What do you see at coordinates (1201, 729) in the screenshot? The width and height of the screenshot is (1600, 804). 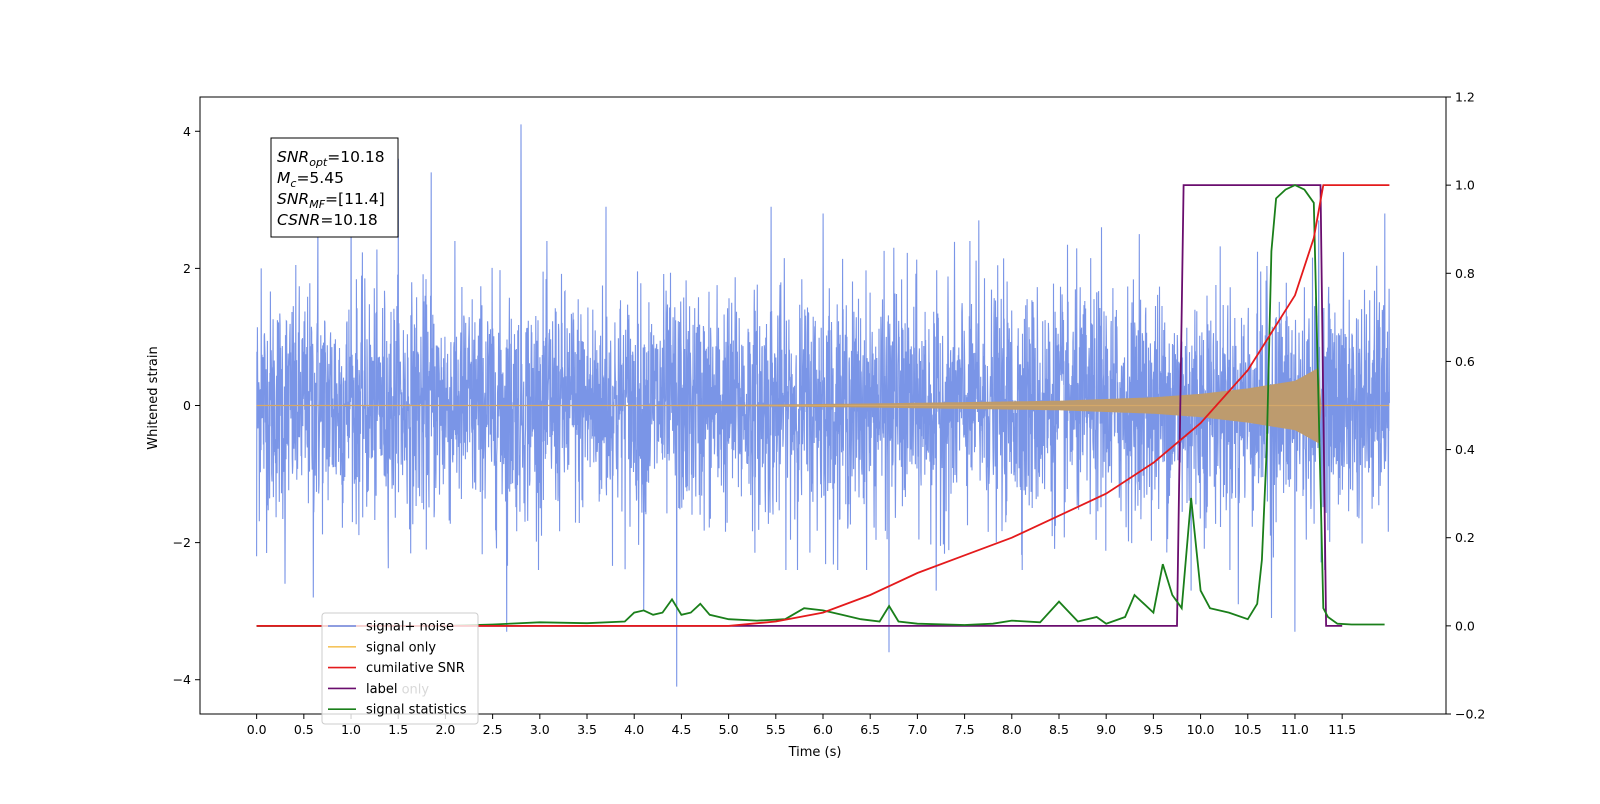 I see `x-tick-label: 10.0` at bounding box center [1201, 729].